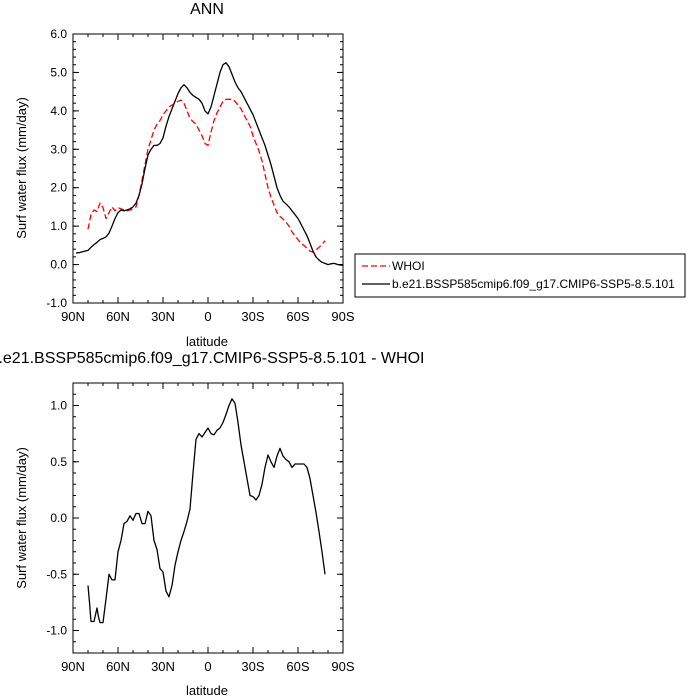 This screenshot has width=700, height=700. Describe the element at coordinates (58, 188) in the screenshot. I see `y-tick-label: 2.0` at that location.